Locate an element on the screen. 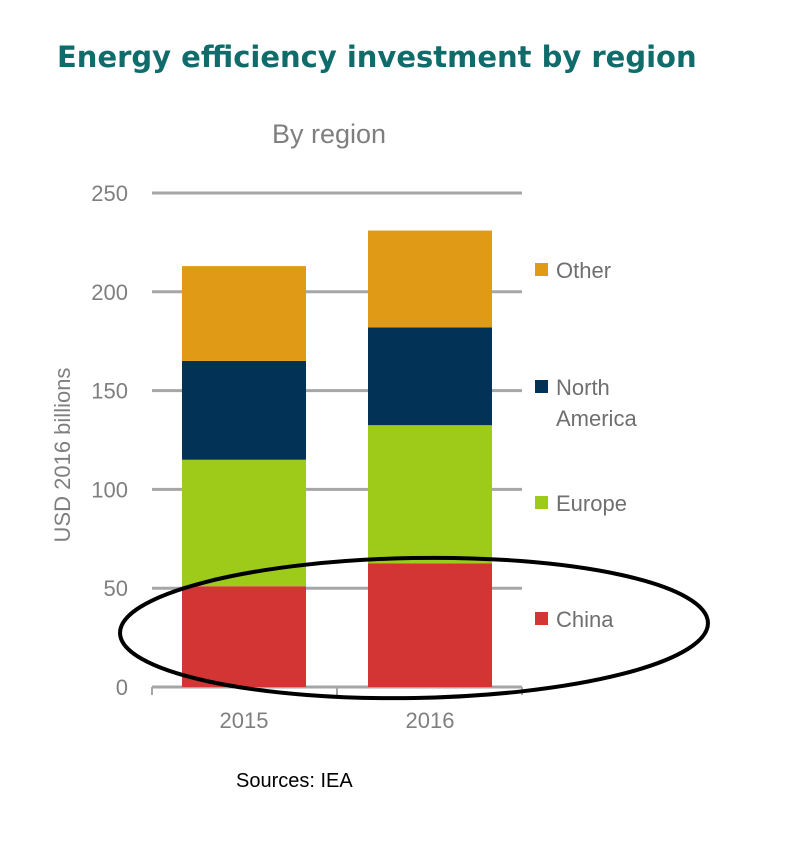  legend-label: America is located at coordinates (596, 418).